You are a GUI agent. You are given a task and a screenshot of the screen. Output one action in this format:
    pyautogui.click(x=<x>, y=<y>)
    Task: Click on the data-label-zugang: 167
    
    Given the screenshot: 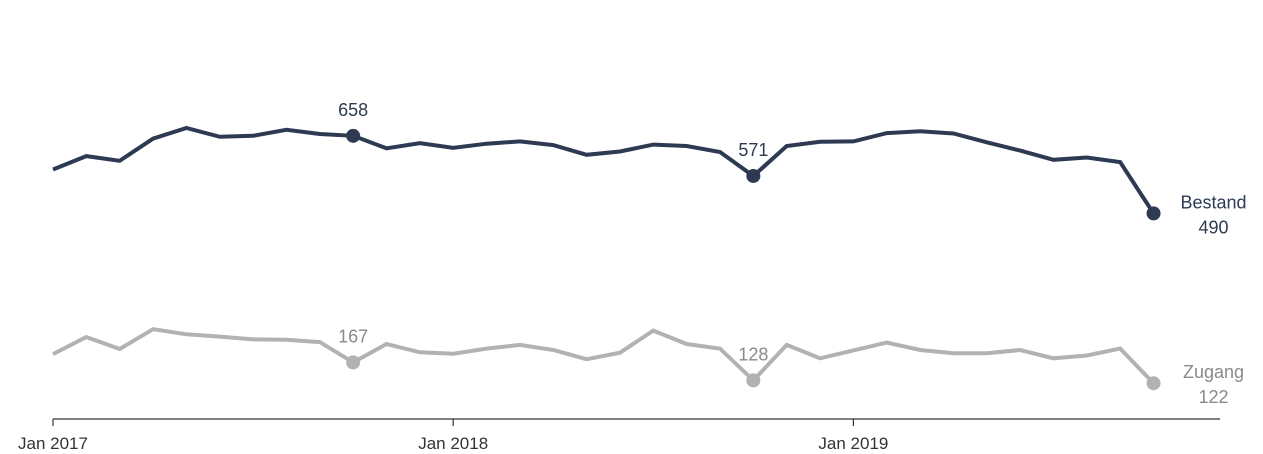 What is the action you would take?
    pyautogui.click(x=353, y=336)
    